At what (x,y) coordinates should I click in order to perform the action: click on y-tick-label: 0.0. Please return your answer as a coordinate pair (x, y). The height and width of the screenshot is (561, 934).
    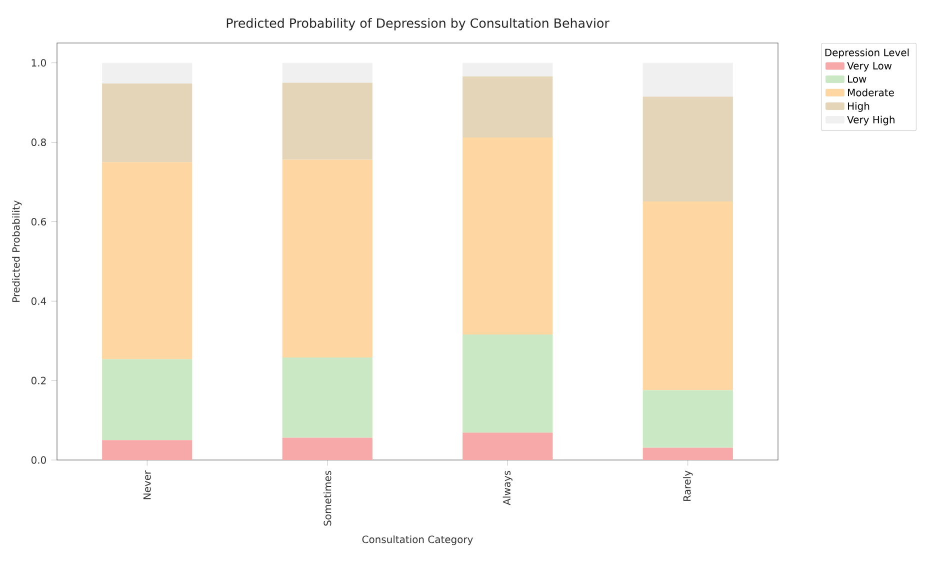
    Looking at the image, I should click on (38, 460).